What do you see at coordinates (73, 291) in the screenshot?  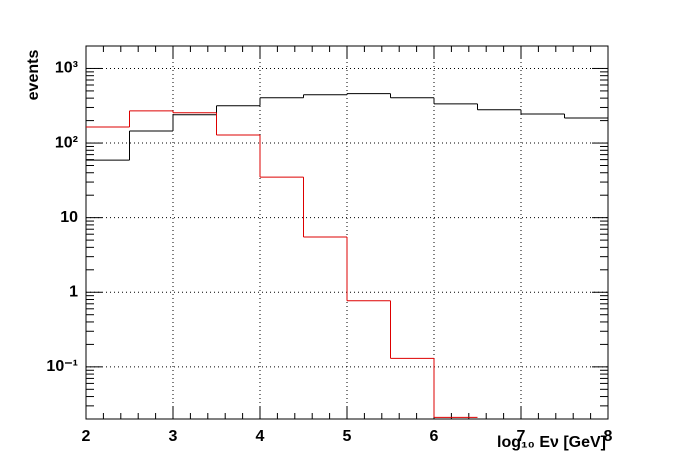 I see `y-tick-label: 1` at bounding box center [73, 291].